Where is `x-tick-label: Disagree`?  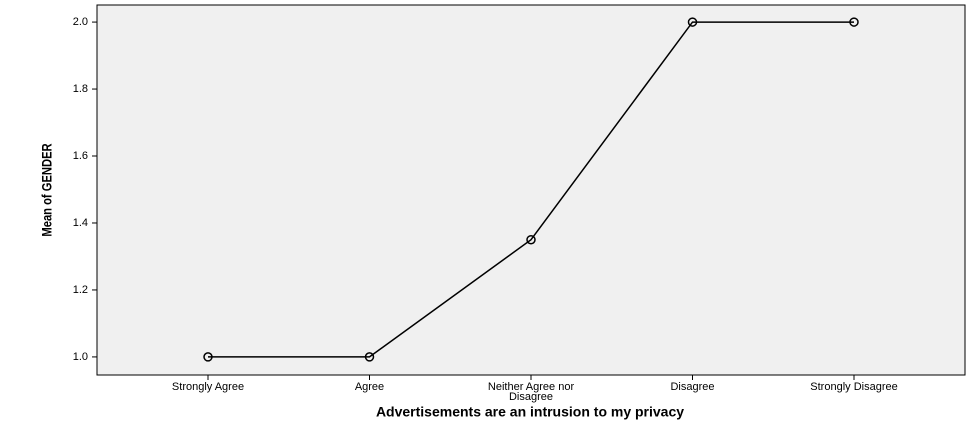
x-tick-label: Disagree is located at coordinates (692, 387).